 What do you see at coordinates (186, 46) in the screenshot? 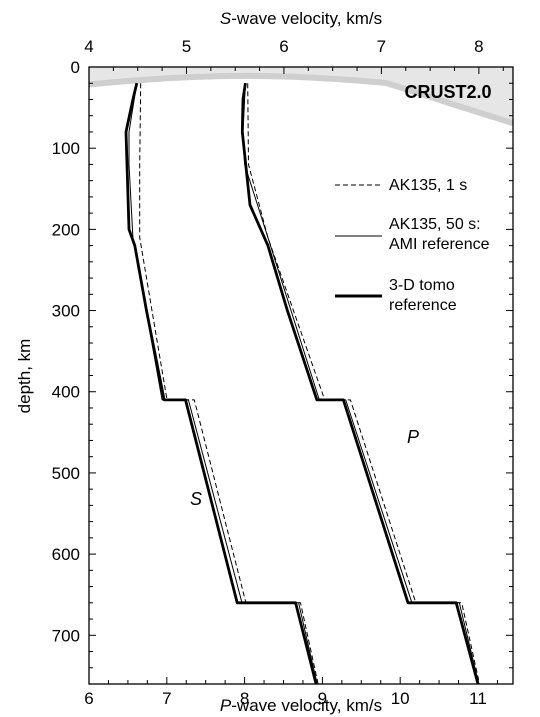
I see `top-tick-label: 5` at bounding box center [186, 46].